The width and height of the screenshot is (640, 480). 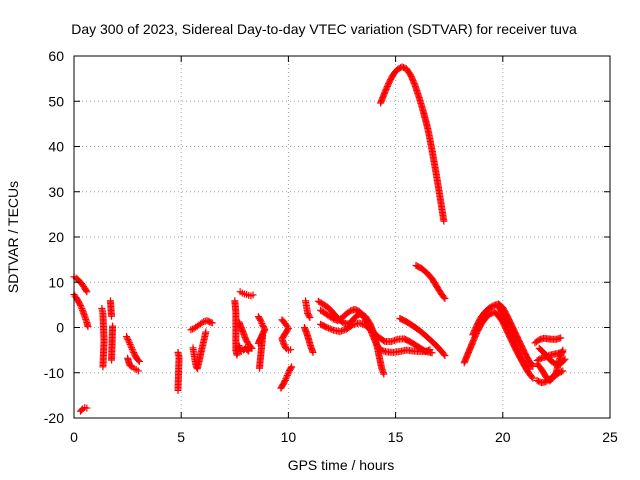 What do you see at coordinates (610, 437) in the screenshot?
I see `x-tick-label: 25` at bounding box center [610, 437].